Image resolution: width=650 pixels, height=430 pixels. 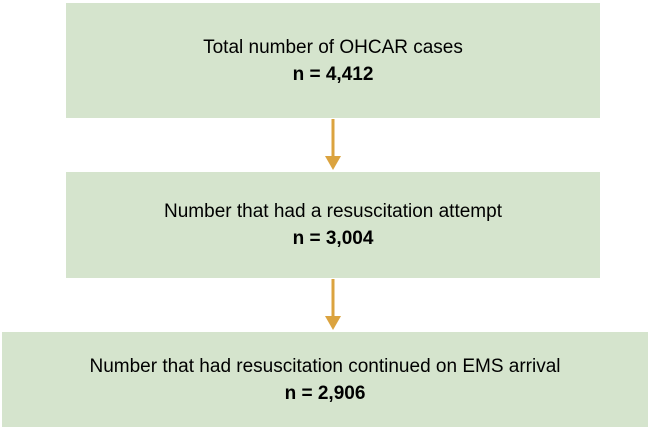 I want to click on box-count: n = 4,412, so click(x=333, y=74).